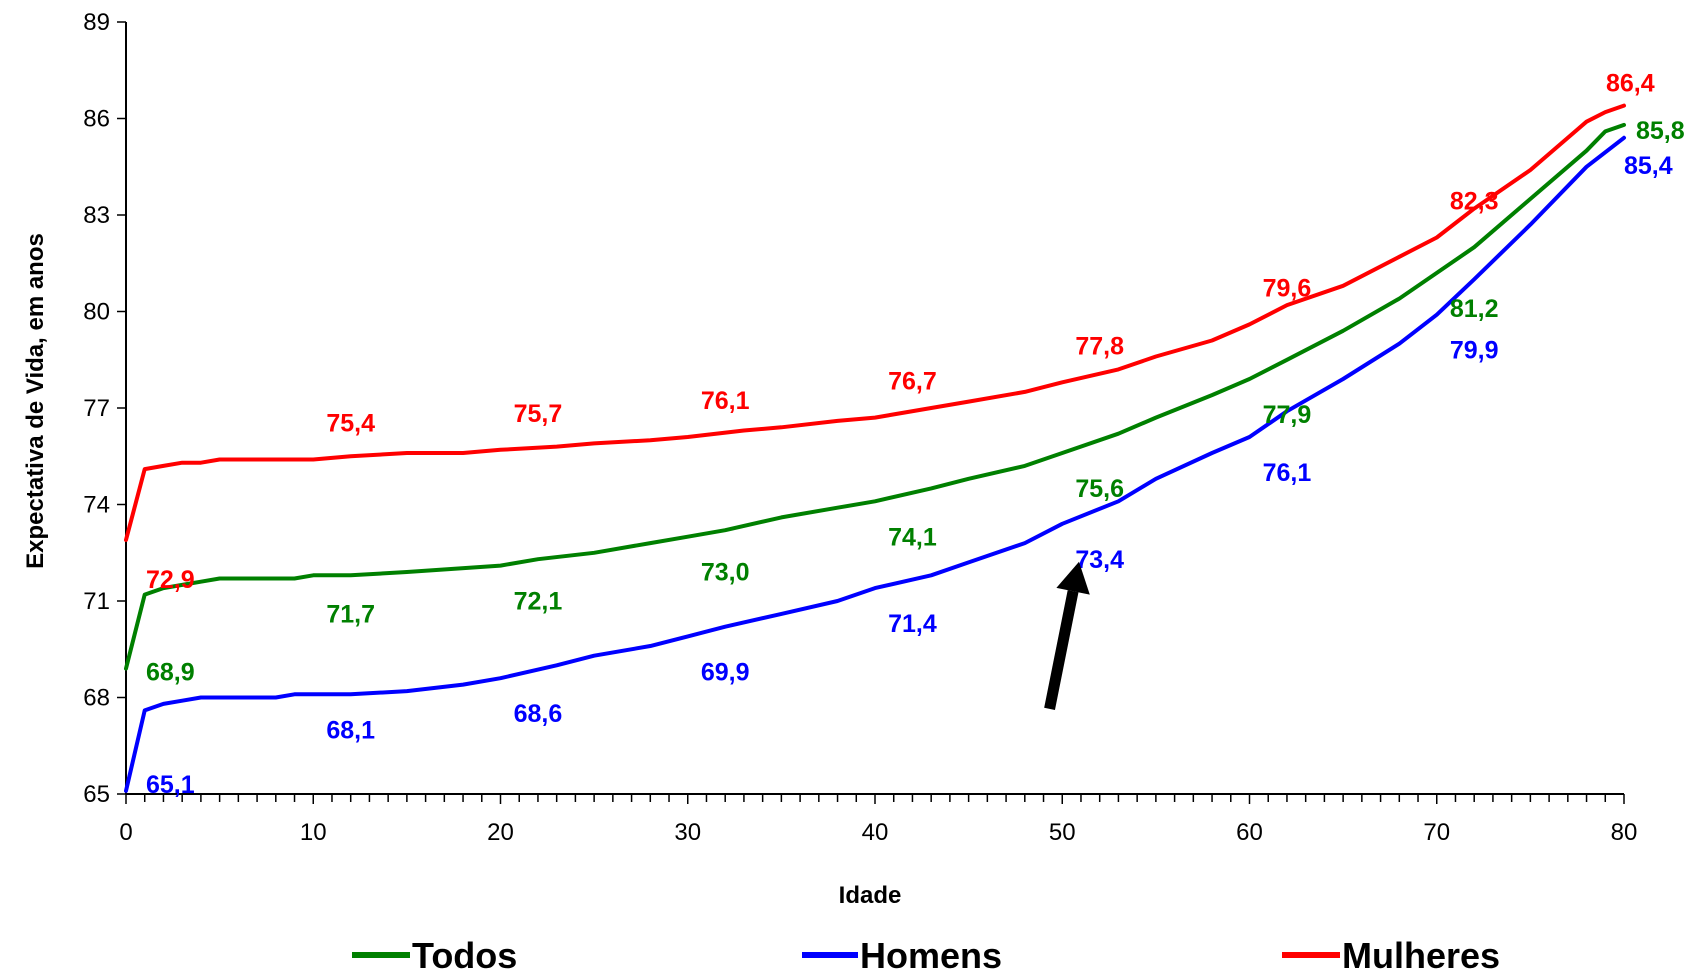 The width and height of the screenshot is (1702, 974). I want to click on data-label-mulheres: 75,4, so click(350, 423).